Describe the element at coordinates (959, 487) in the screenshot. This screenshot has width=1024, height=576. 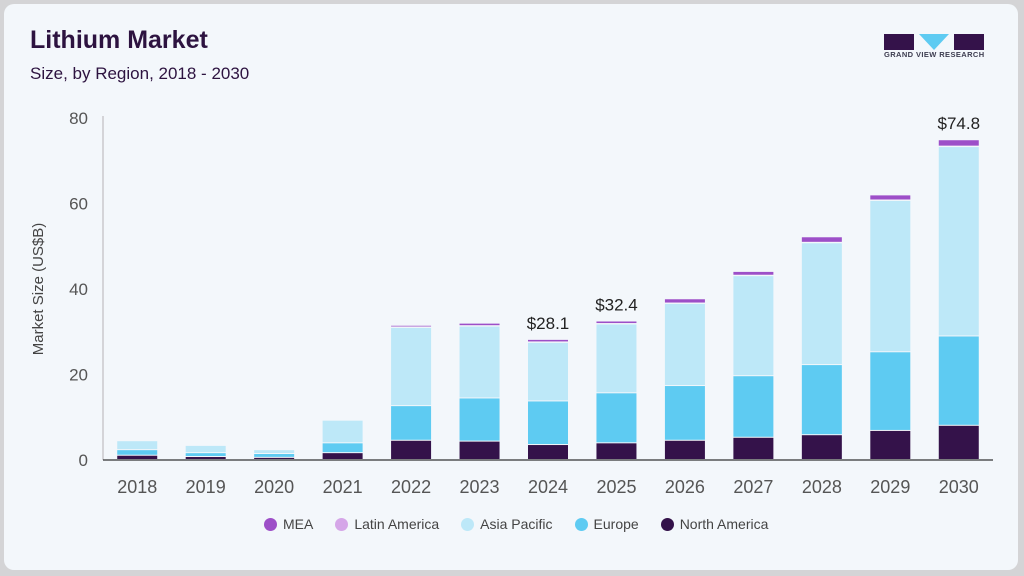
I see `x-tick-label: 2030` at that location.